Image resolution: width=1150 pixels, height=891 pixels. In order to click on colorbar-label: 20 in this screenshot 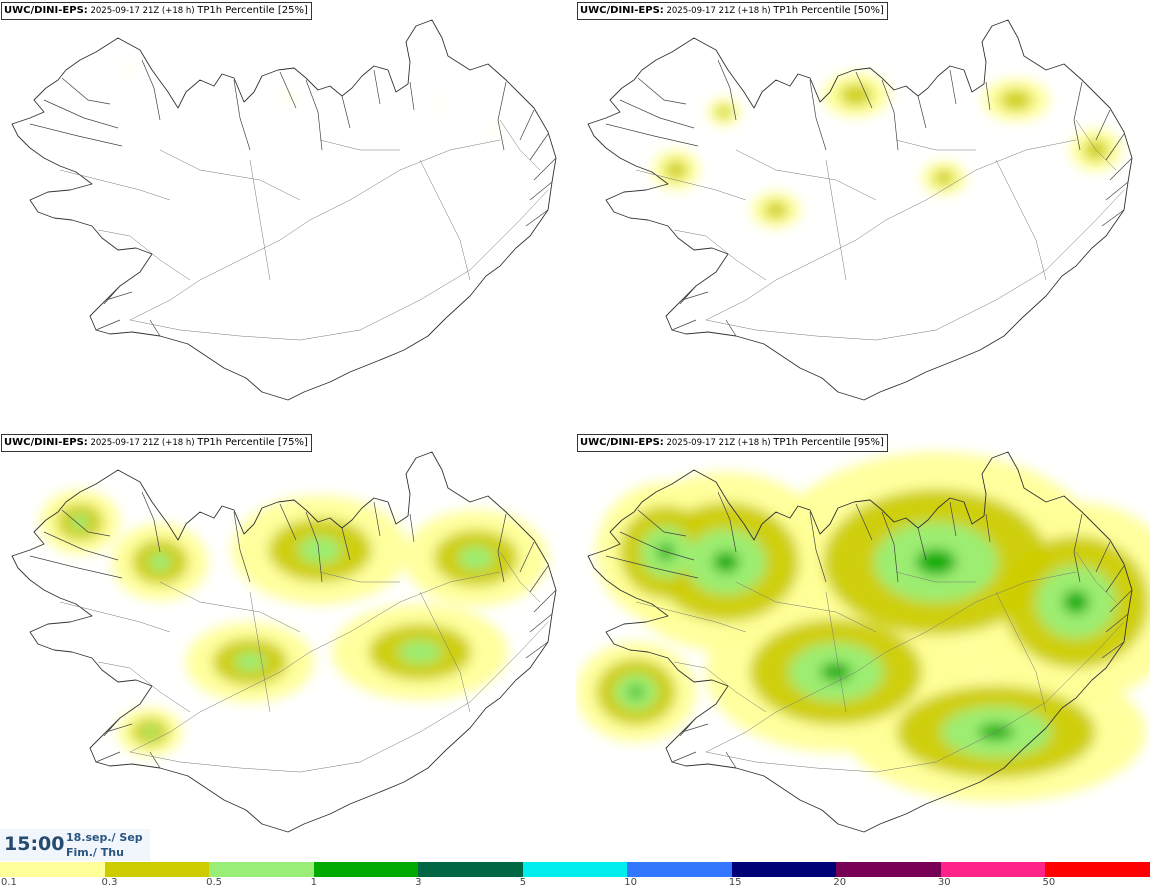, I will do `click(840, 882)`.